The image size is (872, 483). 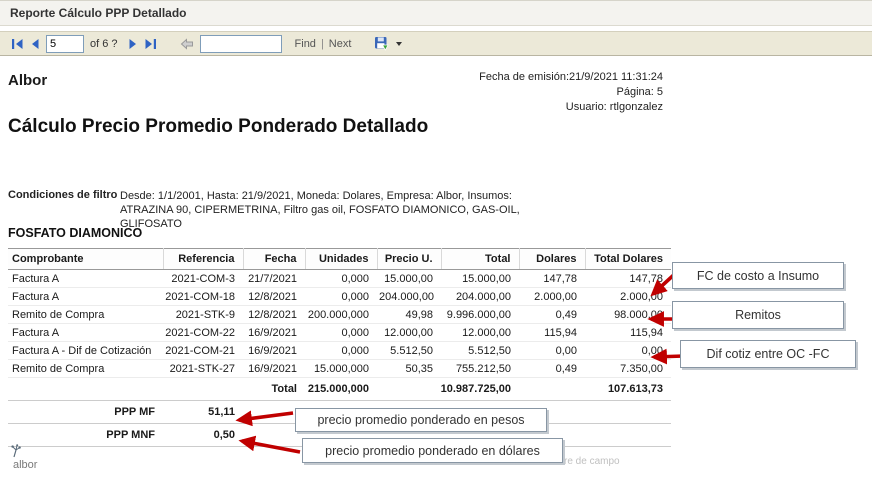 I want to click on ppp-mnf-label: PPP MNF, so click(x=85, y=435).